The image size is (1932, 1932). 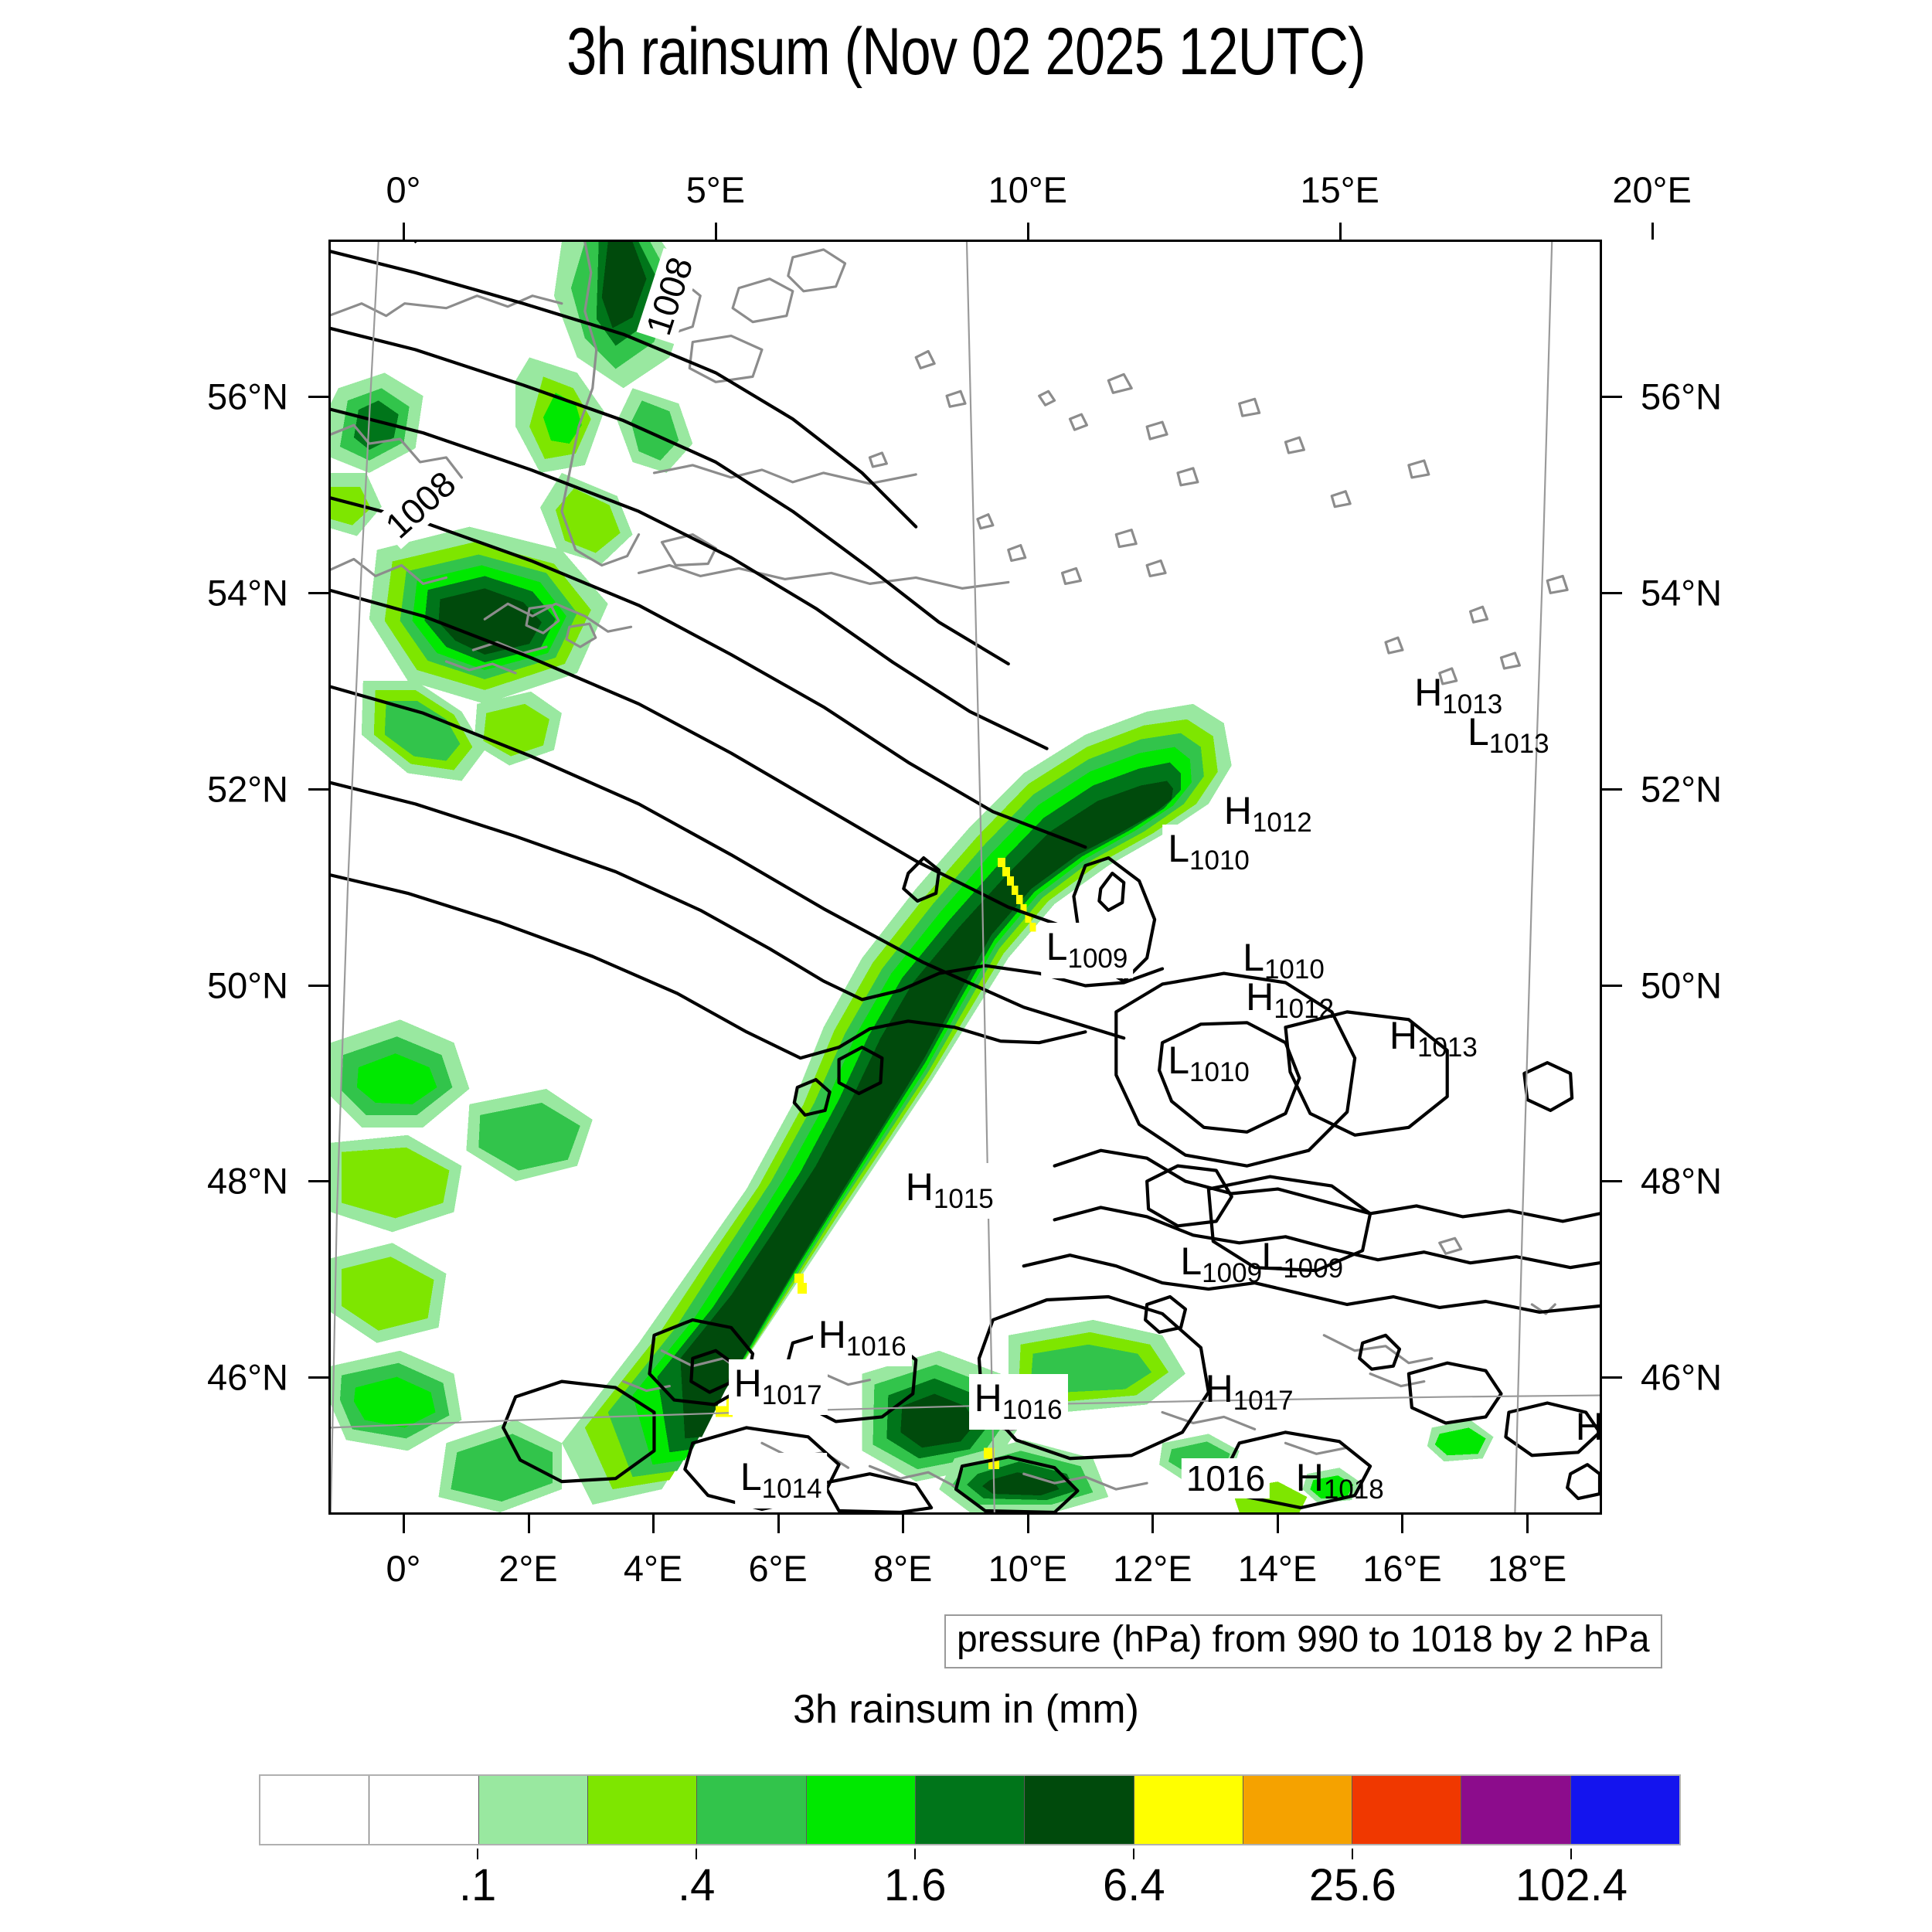 What do you see at coordinates (1340, 190) in the screenshot?
I see `axis-label-top-3: 15°E` at bounding box center [1340, 190].